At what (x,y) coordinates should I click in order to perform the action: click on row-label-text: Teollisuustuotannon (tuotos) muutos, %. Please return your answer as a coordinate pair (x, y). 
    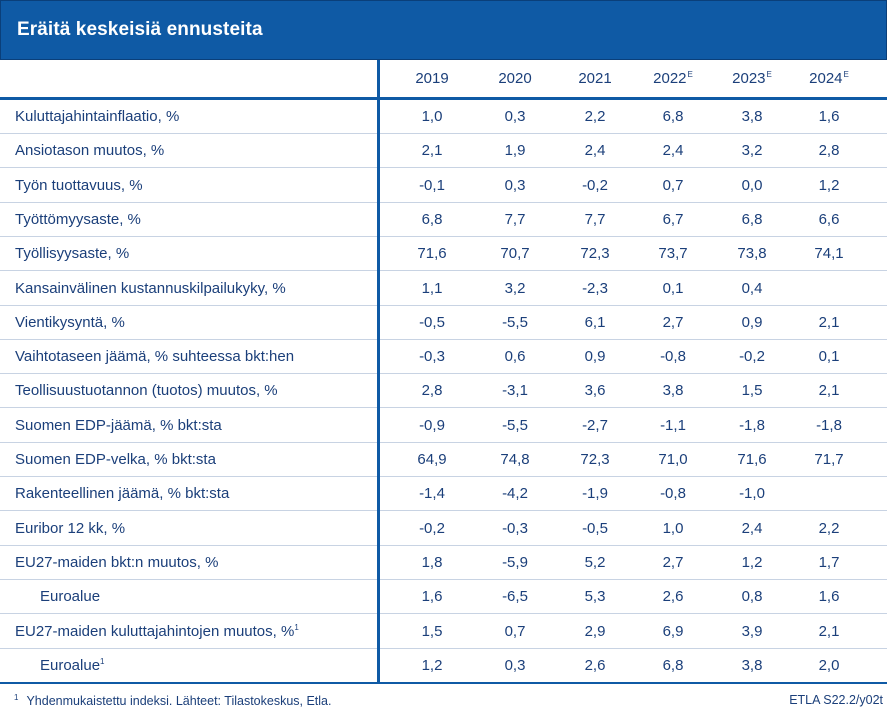
    Looking at the image, I should click on (146, 391).